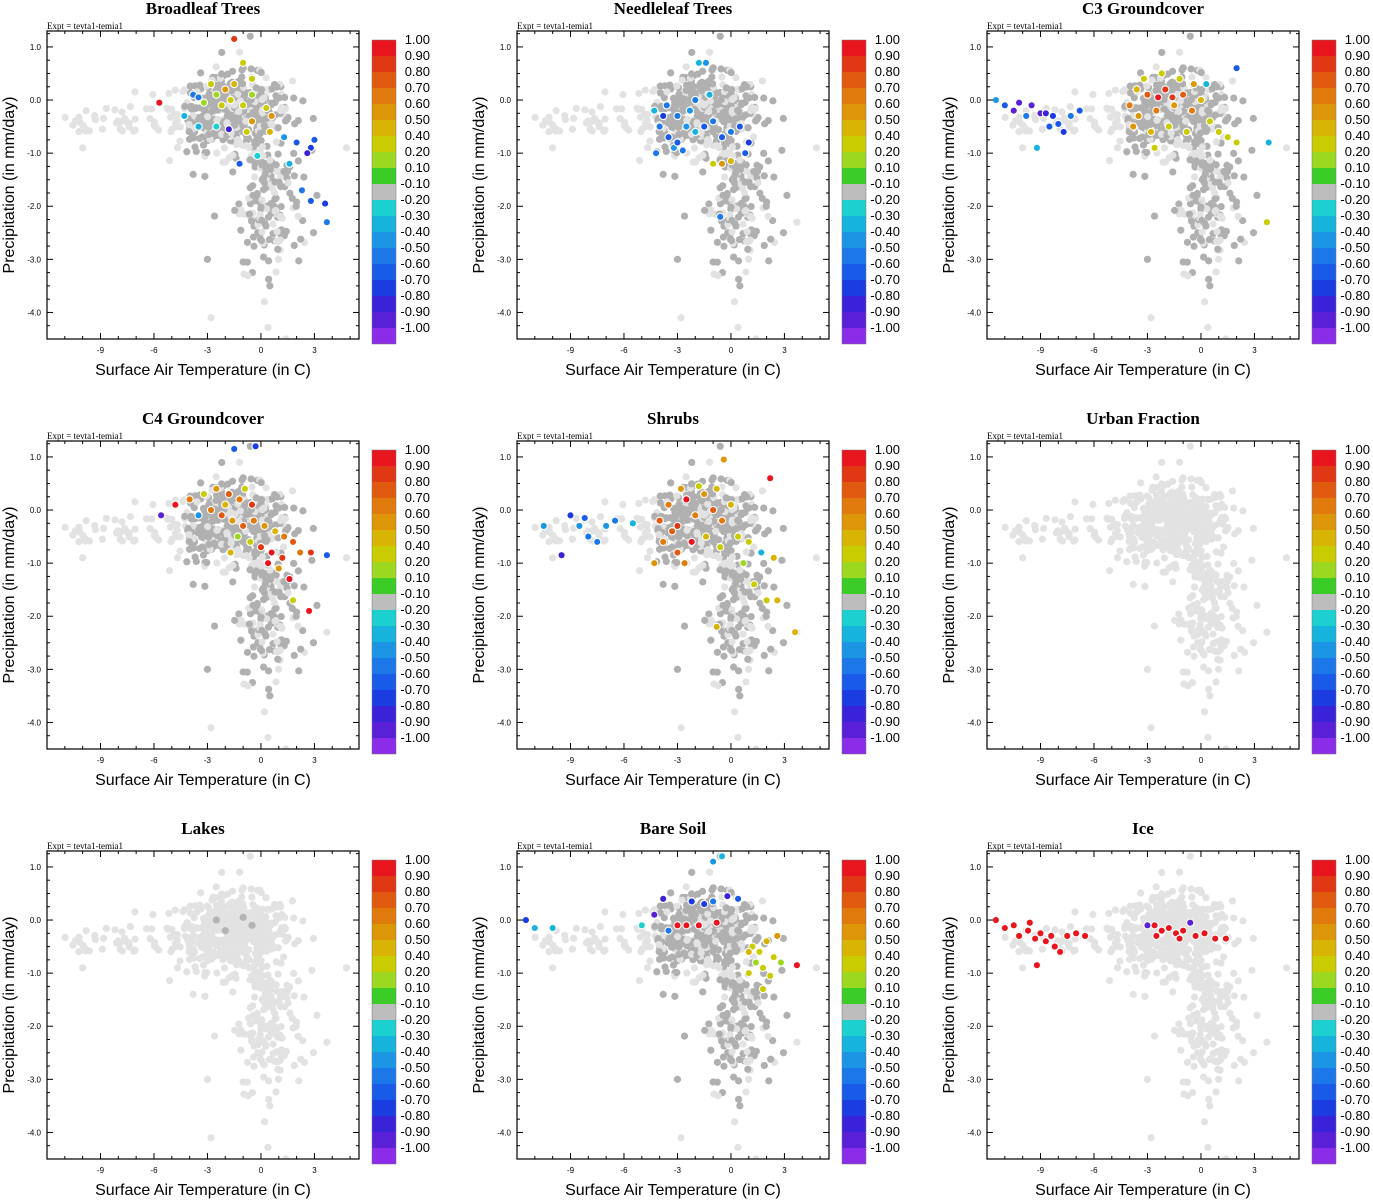 The height and width of the screenshot is (1200, 1373). Describe the element at coordinates (384, 192) in the screenshot. I see `colorbar-border` at that location.